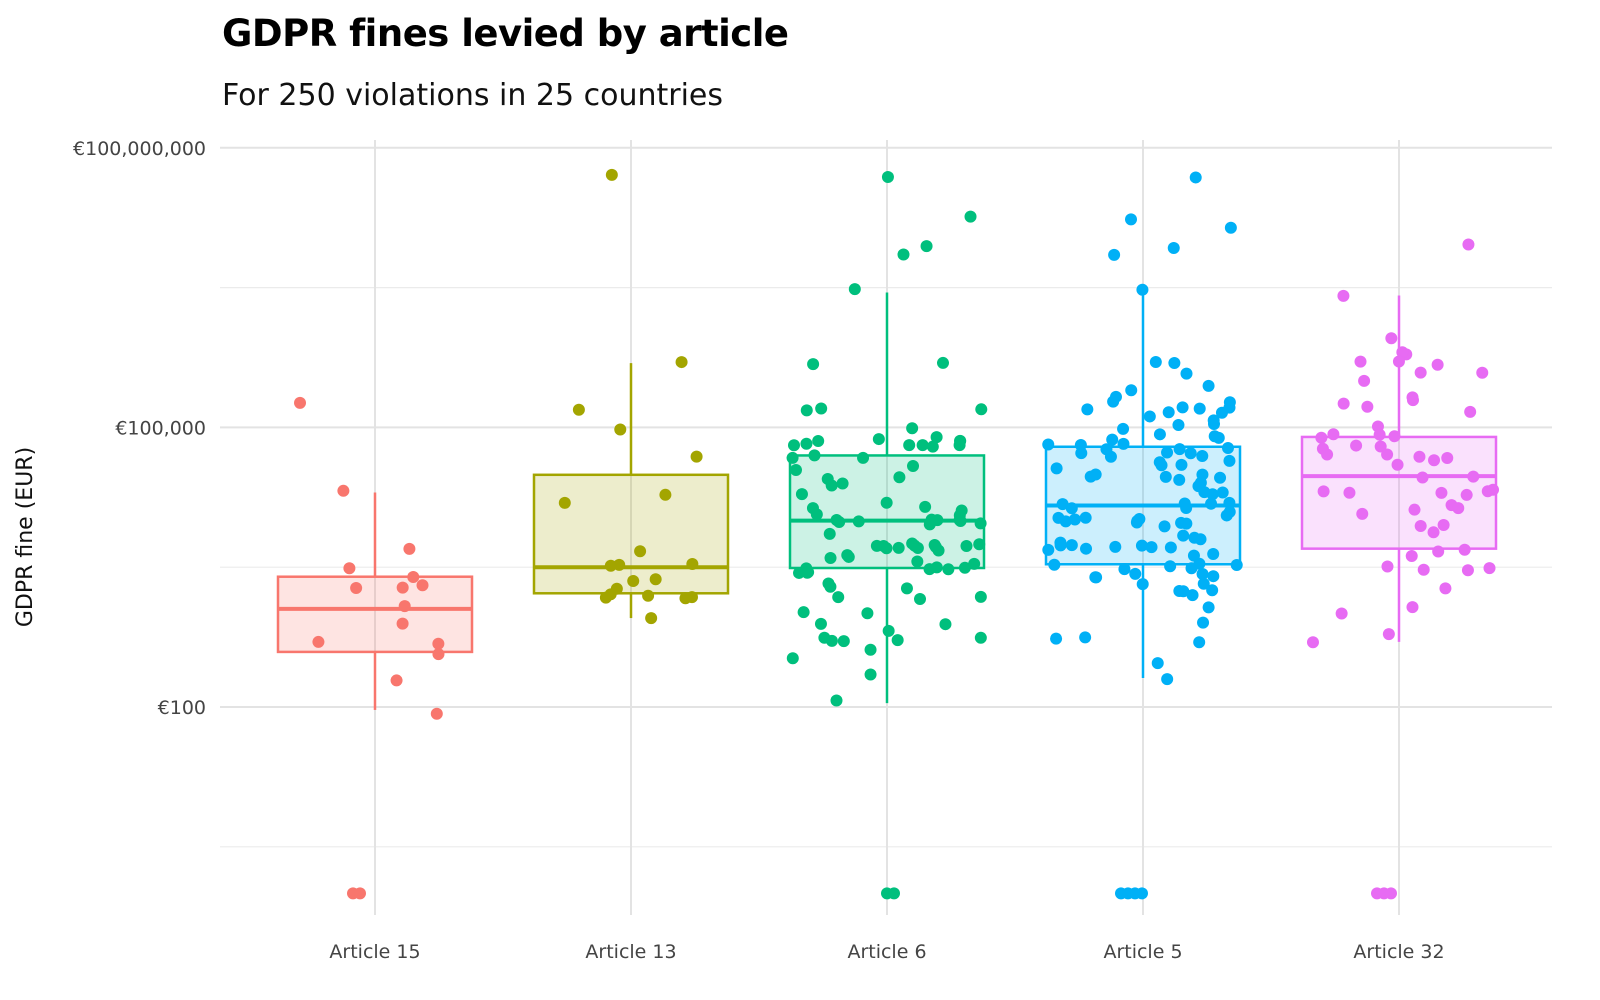  Describe the element at coordinates (505, 33) in the screenshot. I see `chart-title: GDPR fines levied by article` at that location.